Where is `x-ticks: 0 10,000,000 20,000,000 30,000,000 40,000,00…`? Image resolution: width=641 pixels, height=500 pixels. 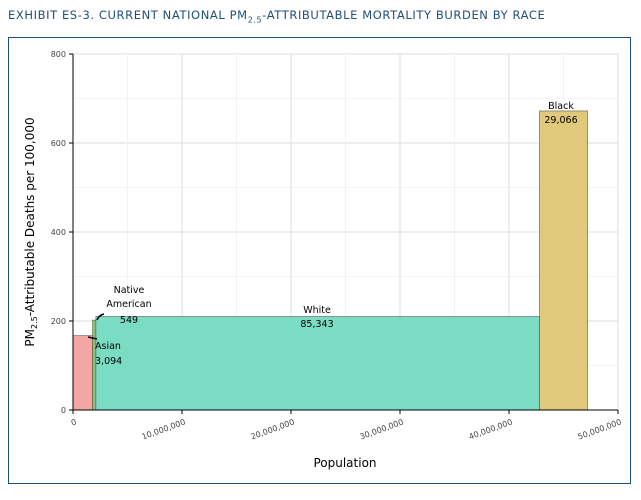
x-ticks: 0 10,000,000 20,000,000 30,000,000 40,000,00… is located at coordinates (346, 426).